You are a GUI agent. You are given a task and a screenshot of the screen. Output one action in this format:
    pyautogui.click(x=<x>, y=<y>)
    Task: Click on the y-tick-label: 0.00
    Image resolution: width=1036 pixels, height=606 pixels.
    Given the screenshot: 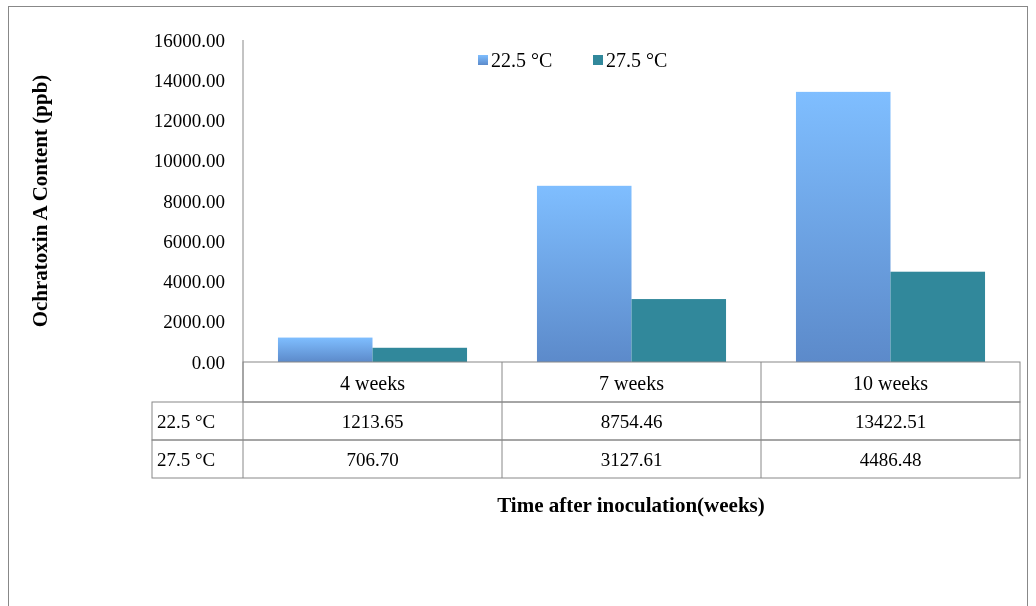 What is the action you would take?
    pyautogui.click(x=208, y=362)
    